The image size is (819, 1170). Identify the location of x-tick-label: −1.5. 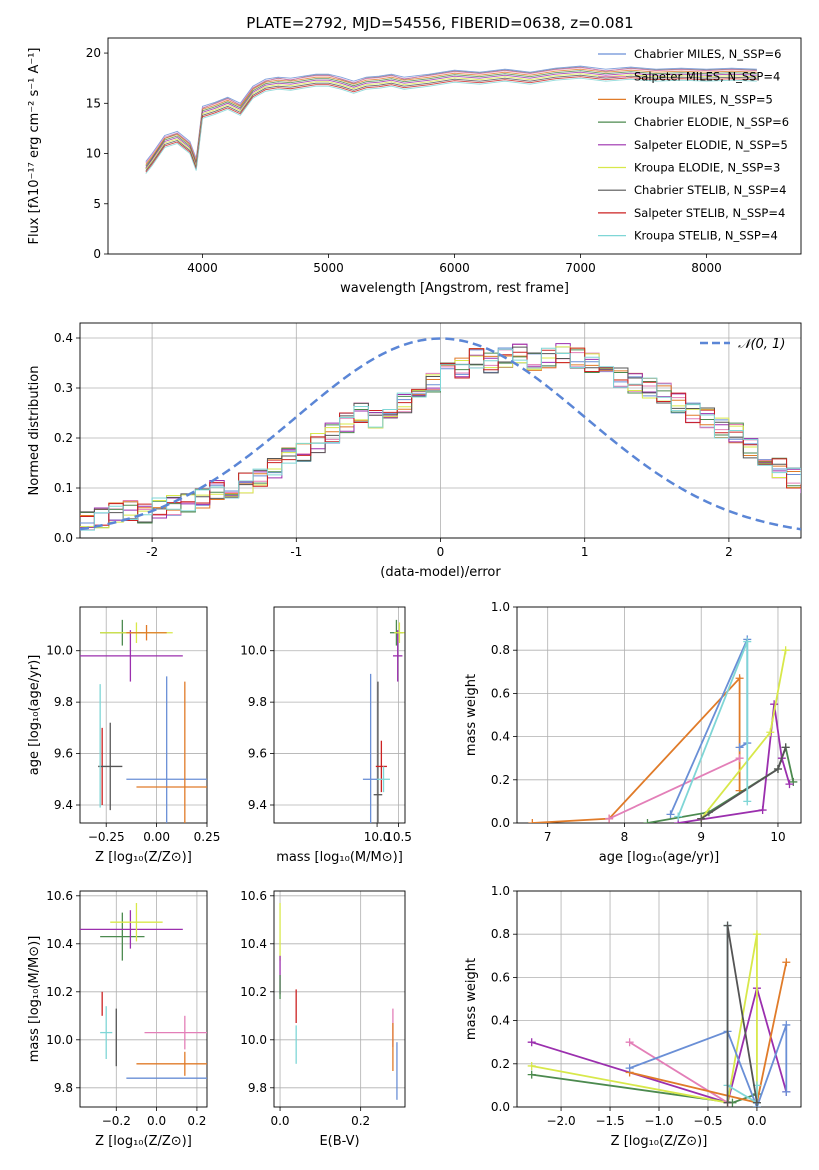
(609, 1121).